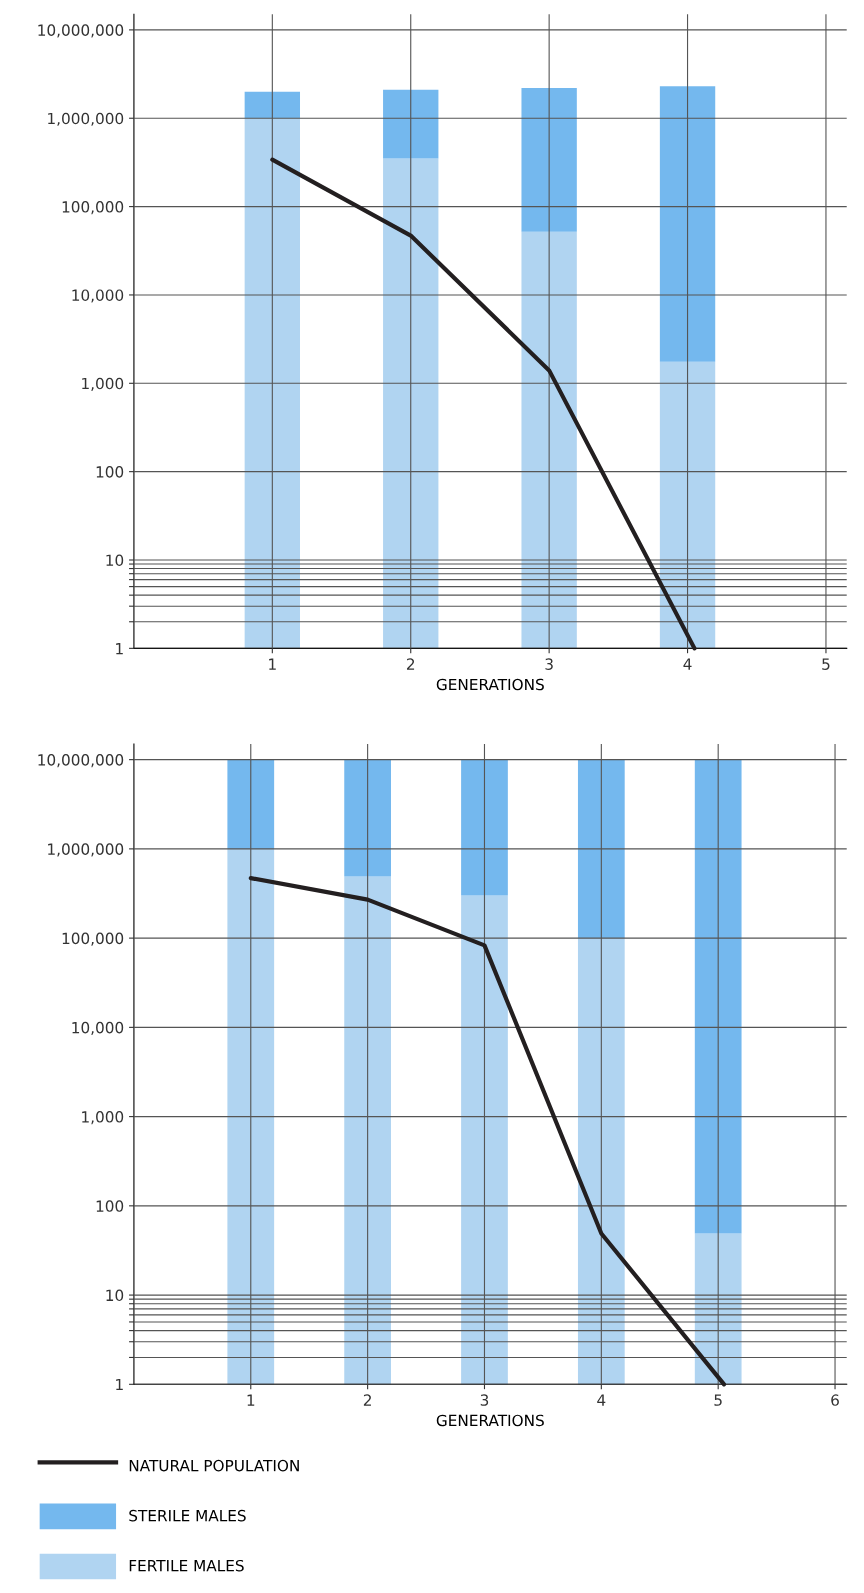  What do you see at coordinates (835, 1400) in the screenshot?
I see `x-tick-label: 6` at bounding box center [835, 1400].